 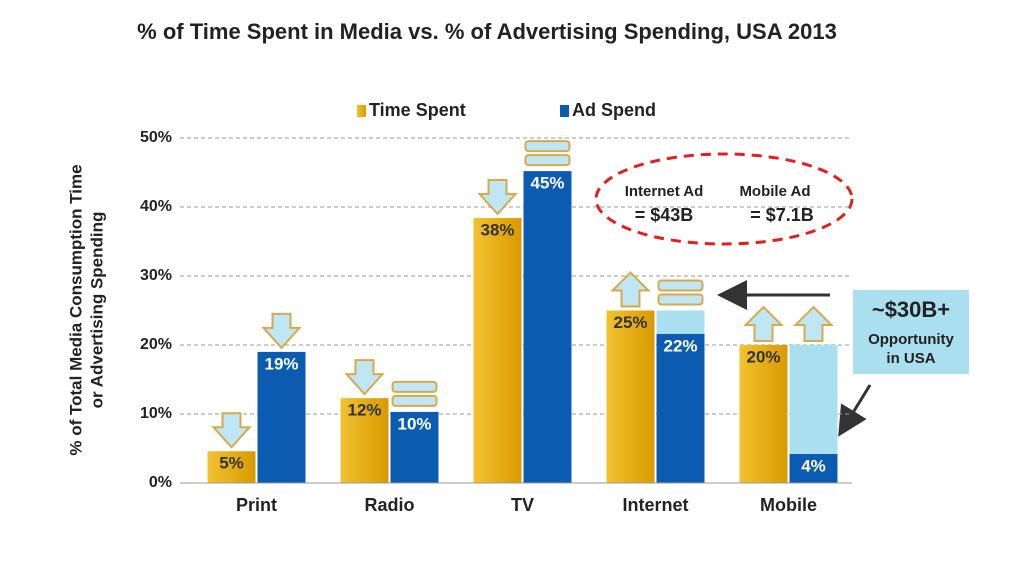 I want to click on annotation: Mobile Ad, so click(x=774, y=191).